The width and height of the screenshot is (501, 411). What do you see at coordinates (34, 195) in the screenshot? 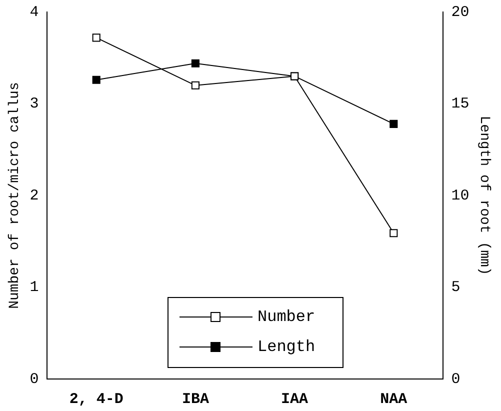
I see `y-tick-label: 2` at bounding box center [34, 195].